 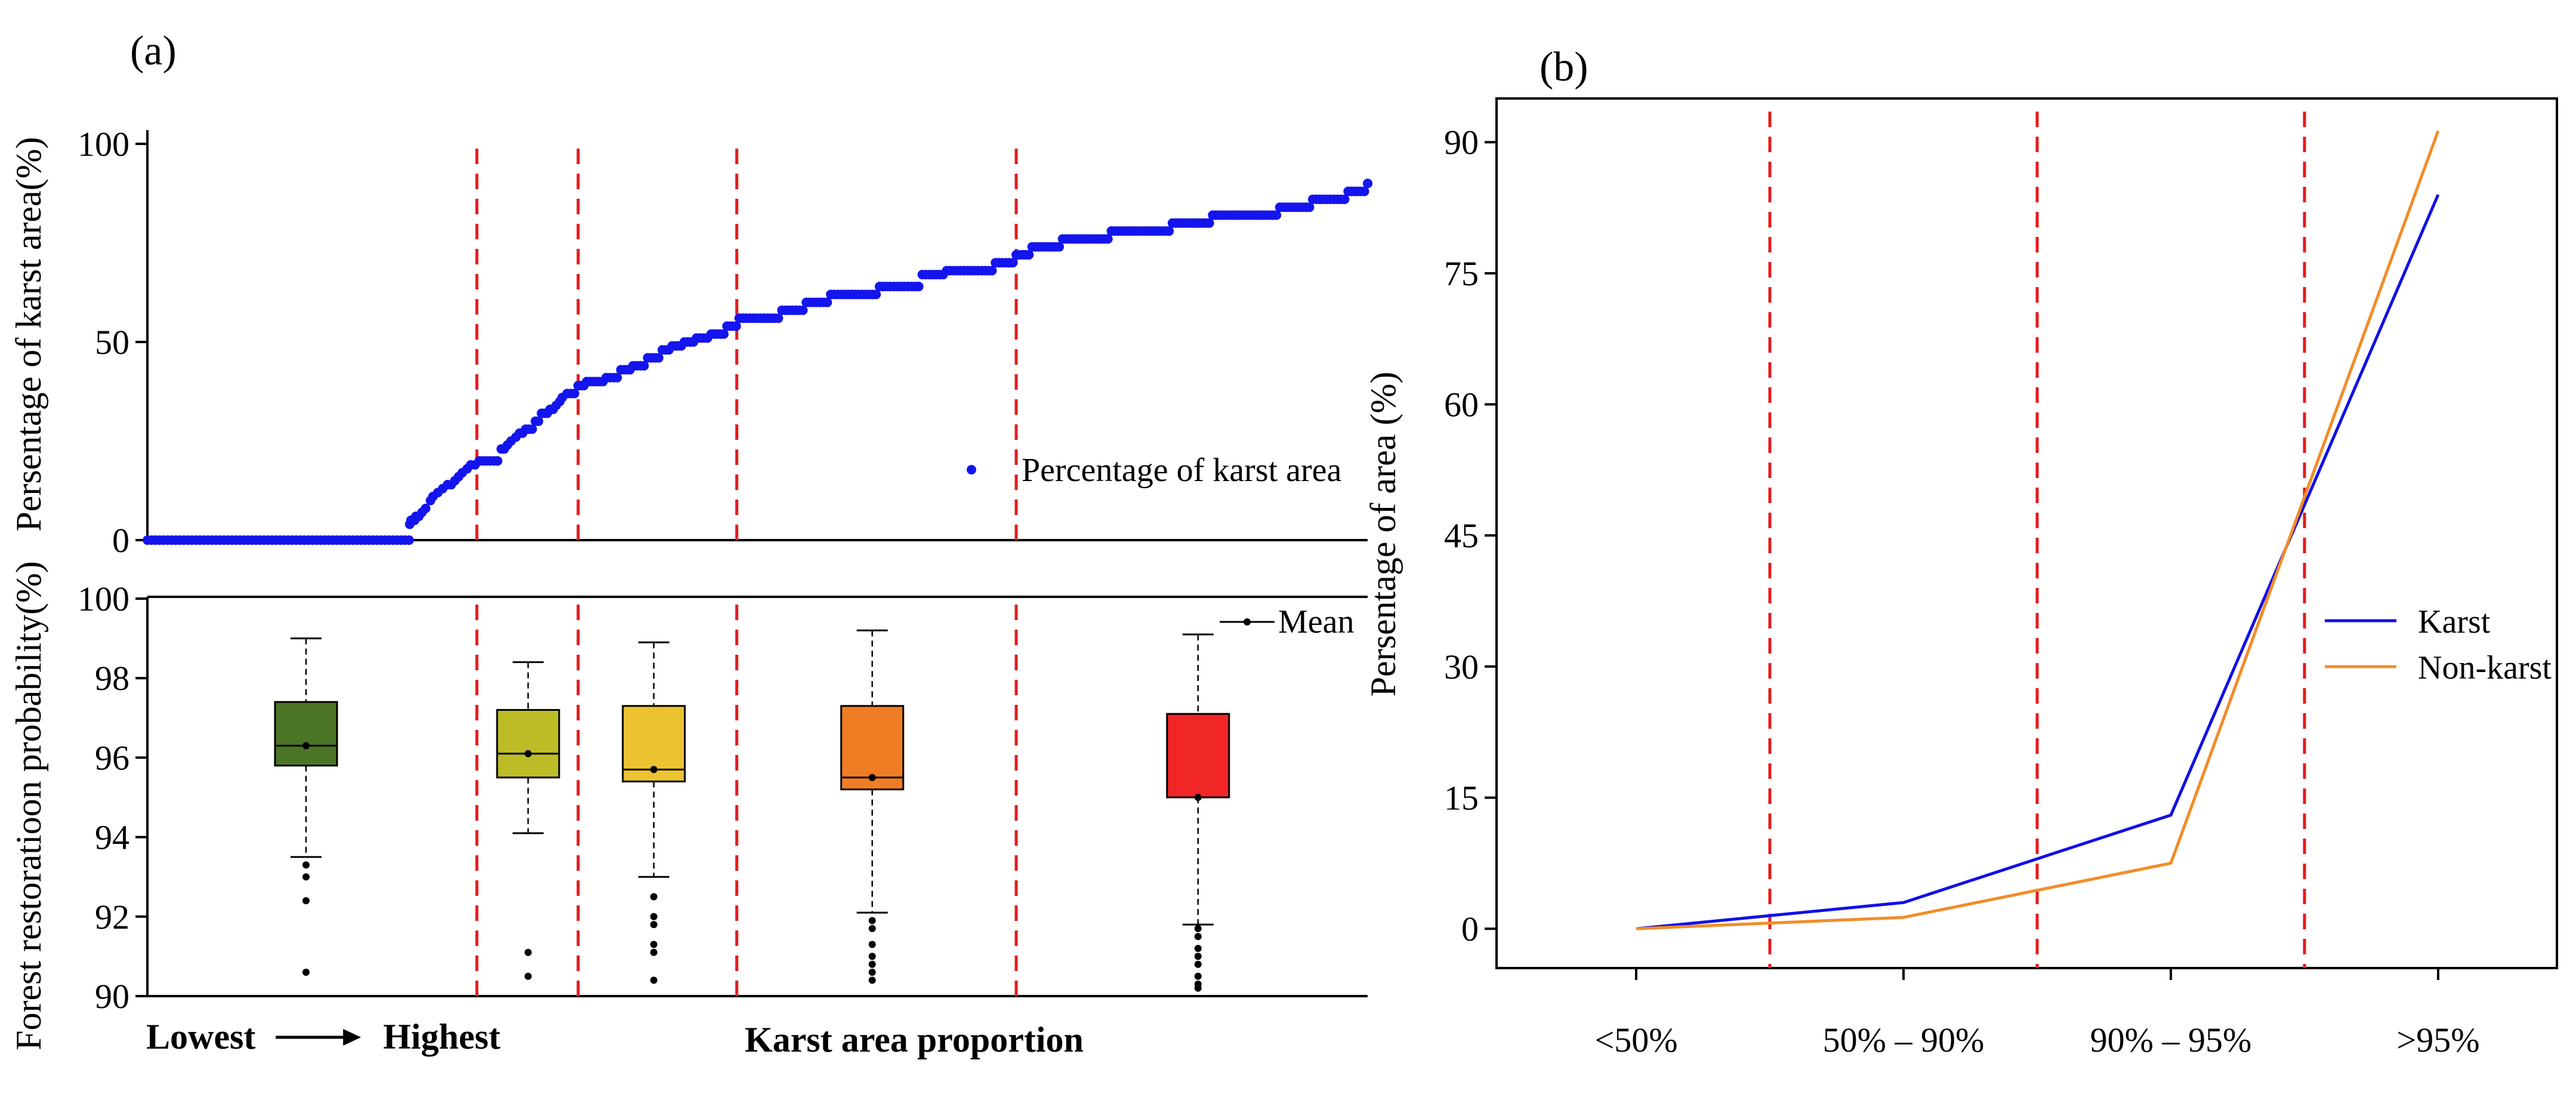 What do you see at coordinates (1636, 1040) in the screenshot?
I see `b-x-tick-label: <50%` at bounding box center [1636, 1040].